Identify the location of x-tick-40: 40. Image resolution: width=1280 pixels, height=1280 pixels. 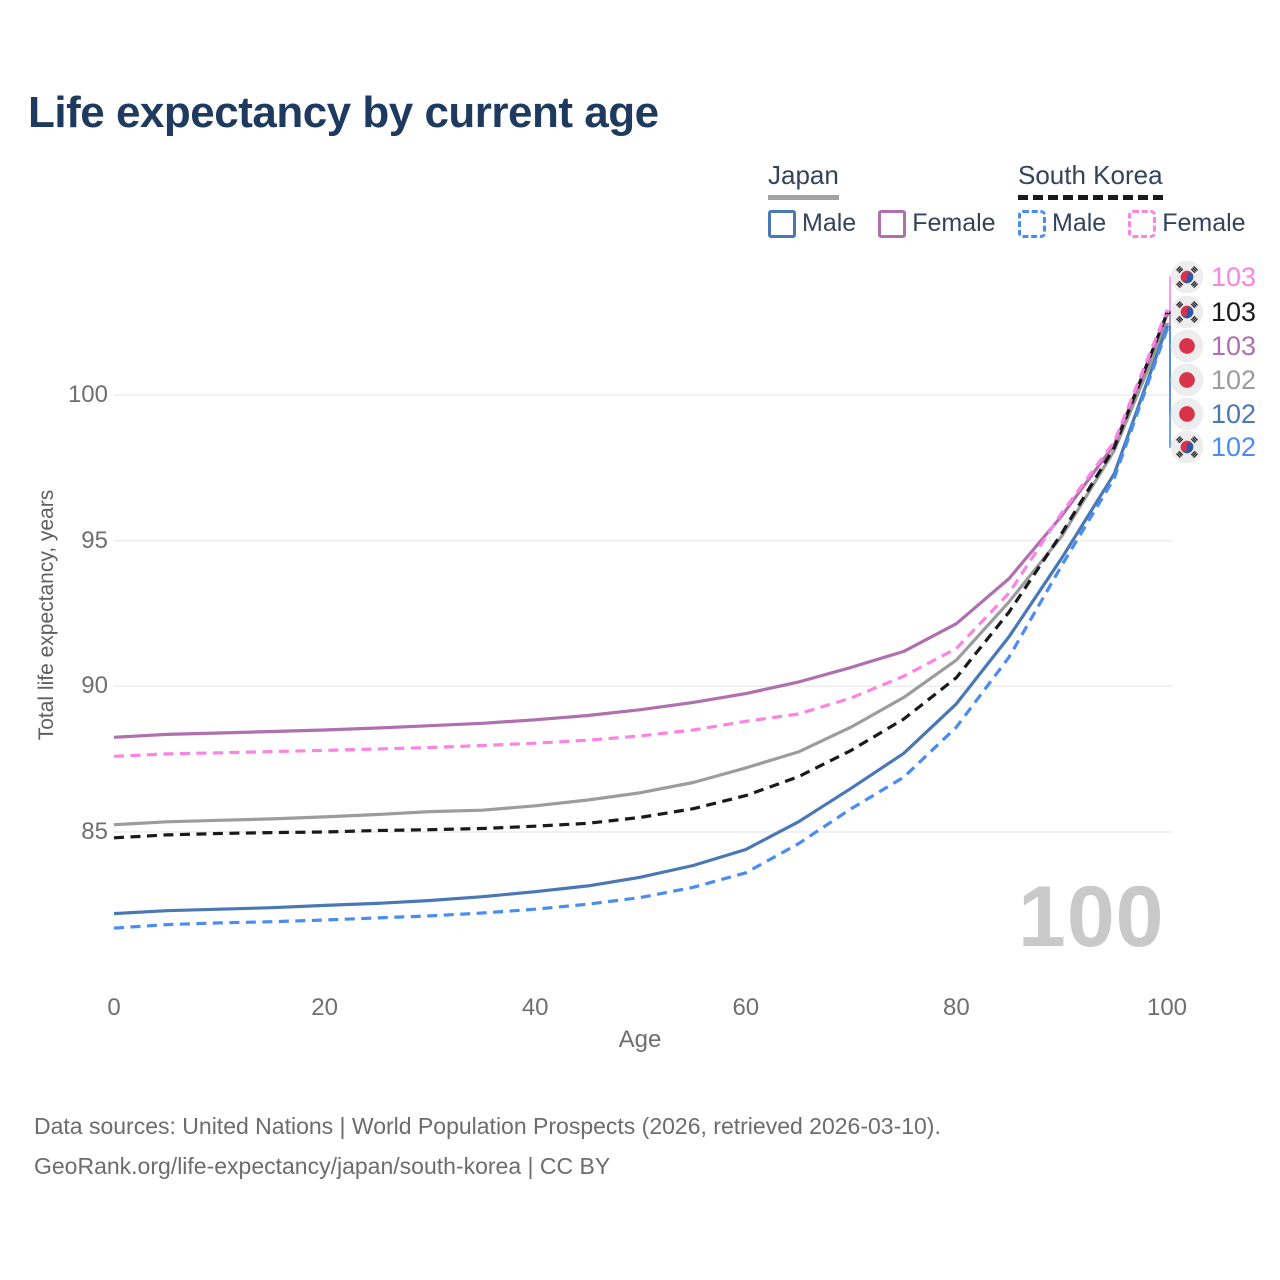
(535, 1007).